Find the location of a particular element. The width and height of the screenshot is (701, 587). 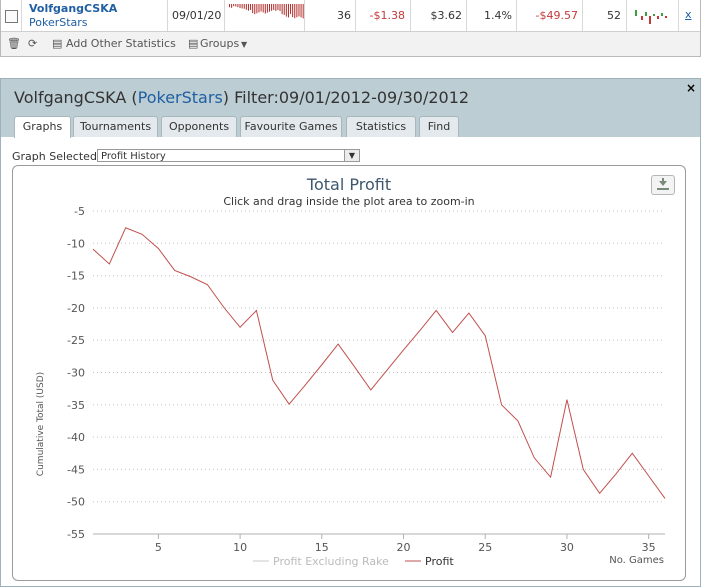

toolbar: 🗑 ⟳ ▤ Add Other Statistics ▤ Groups ▼ is located at coordinates (350, 44).